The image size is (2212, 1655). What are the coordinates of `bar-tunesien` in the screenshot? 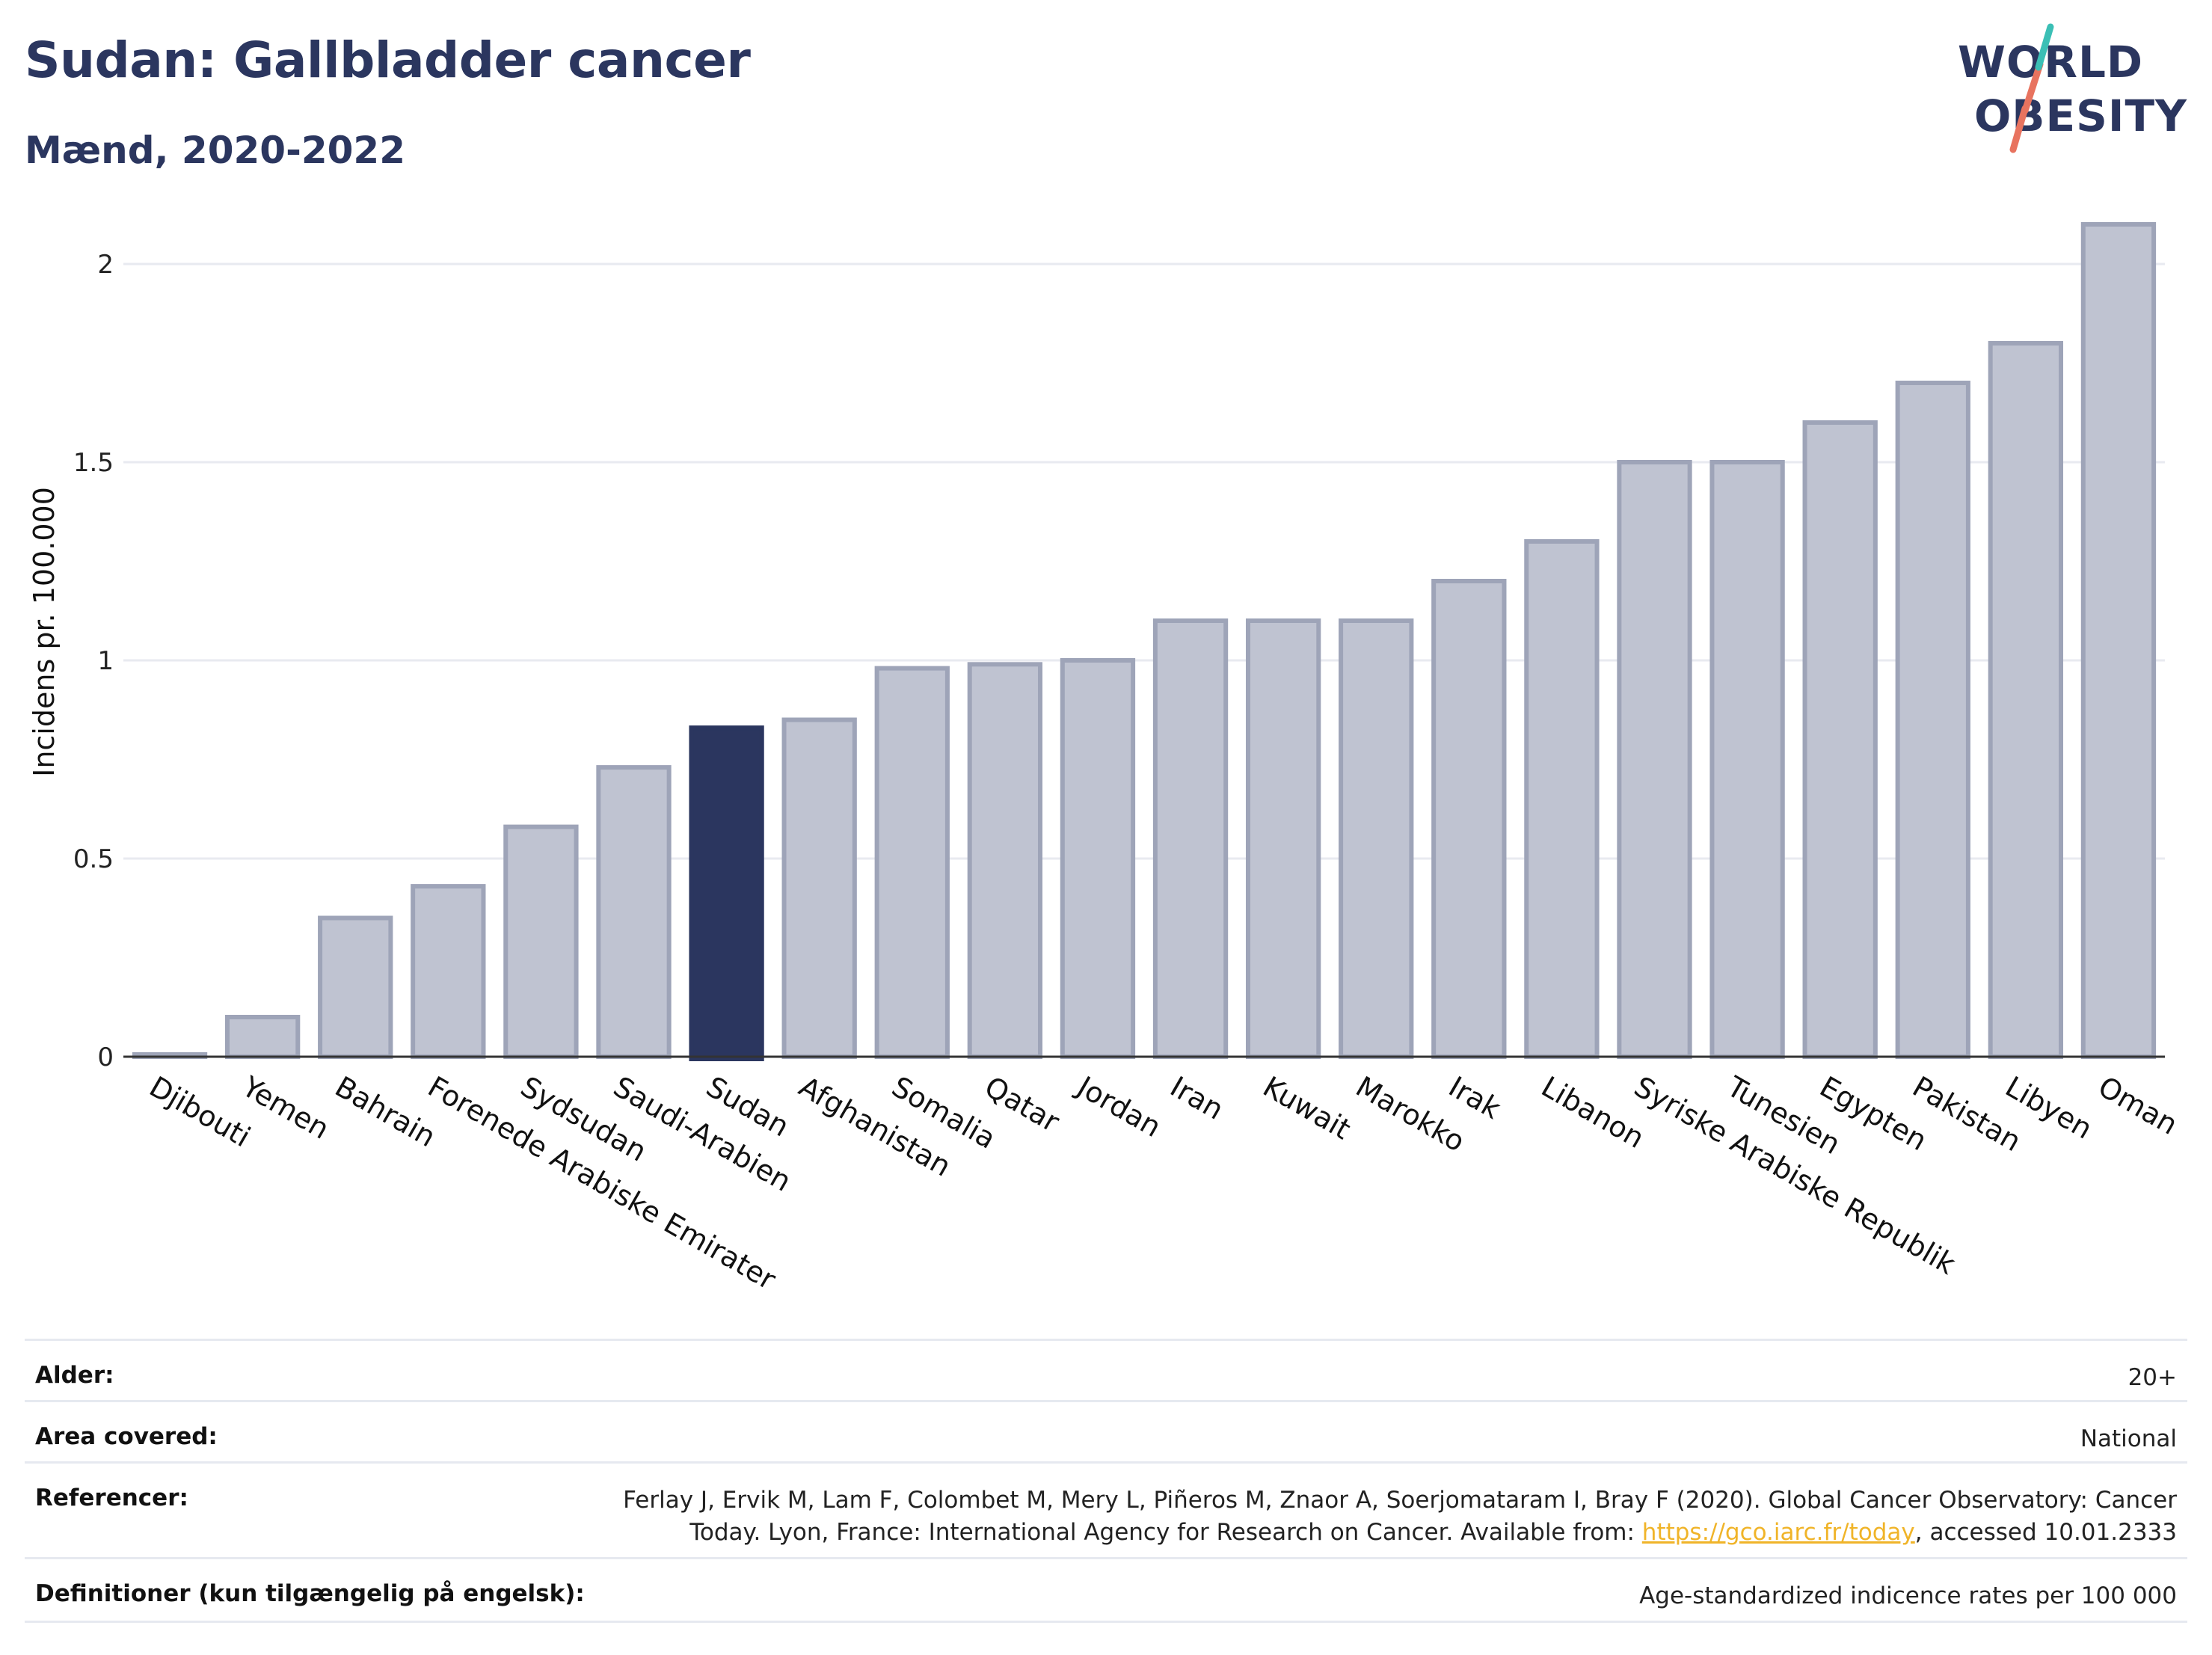 It's located at (1747, 759).